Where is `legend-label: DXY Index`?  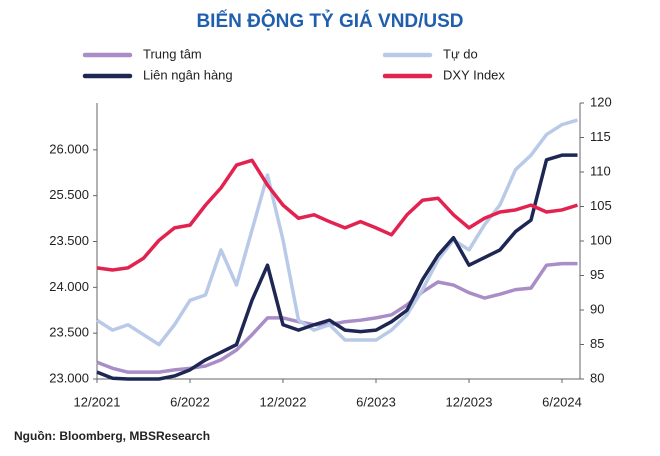
legend-label: DXY Index is located at coordinates (474, 74).